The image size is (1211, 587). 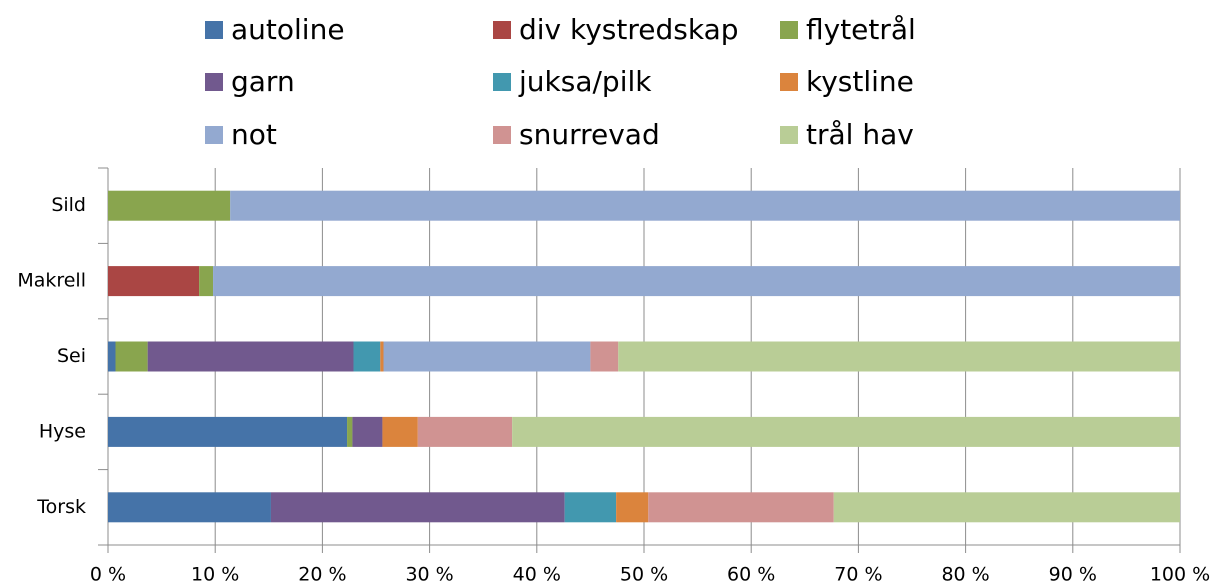 What do you see at coordinates (965, 575) in the screenshot?
I see `x-tick-label: 80 %` at bounding box center [965, 575].